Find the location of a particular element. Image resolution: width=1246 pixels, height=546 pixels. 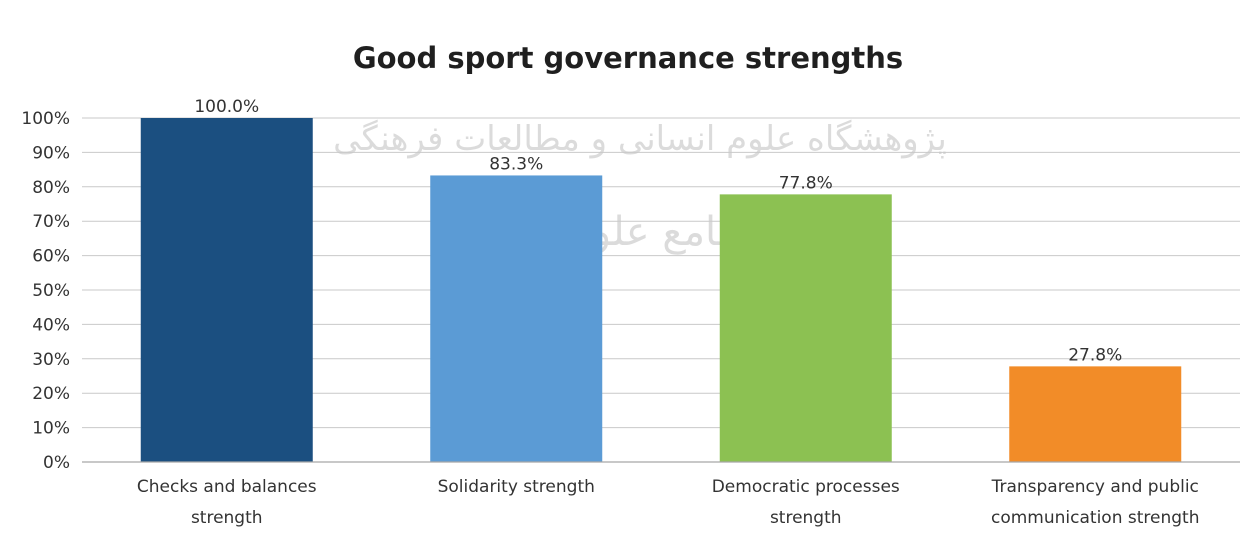

data-label: 27.8% is located at coordinates (1095, 355).